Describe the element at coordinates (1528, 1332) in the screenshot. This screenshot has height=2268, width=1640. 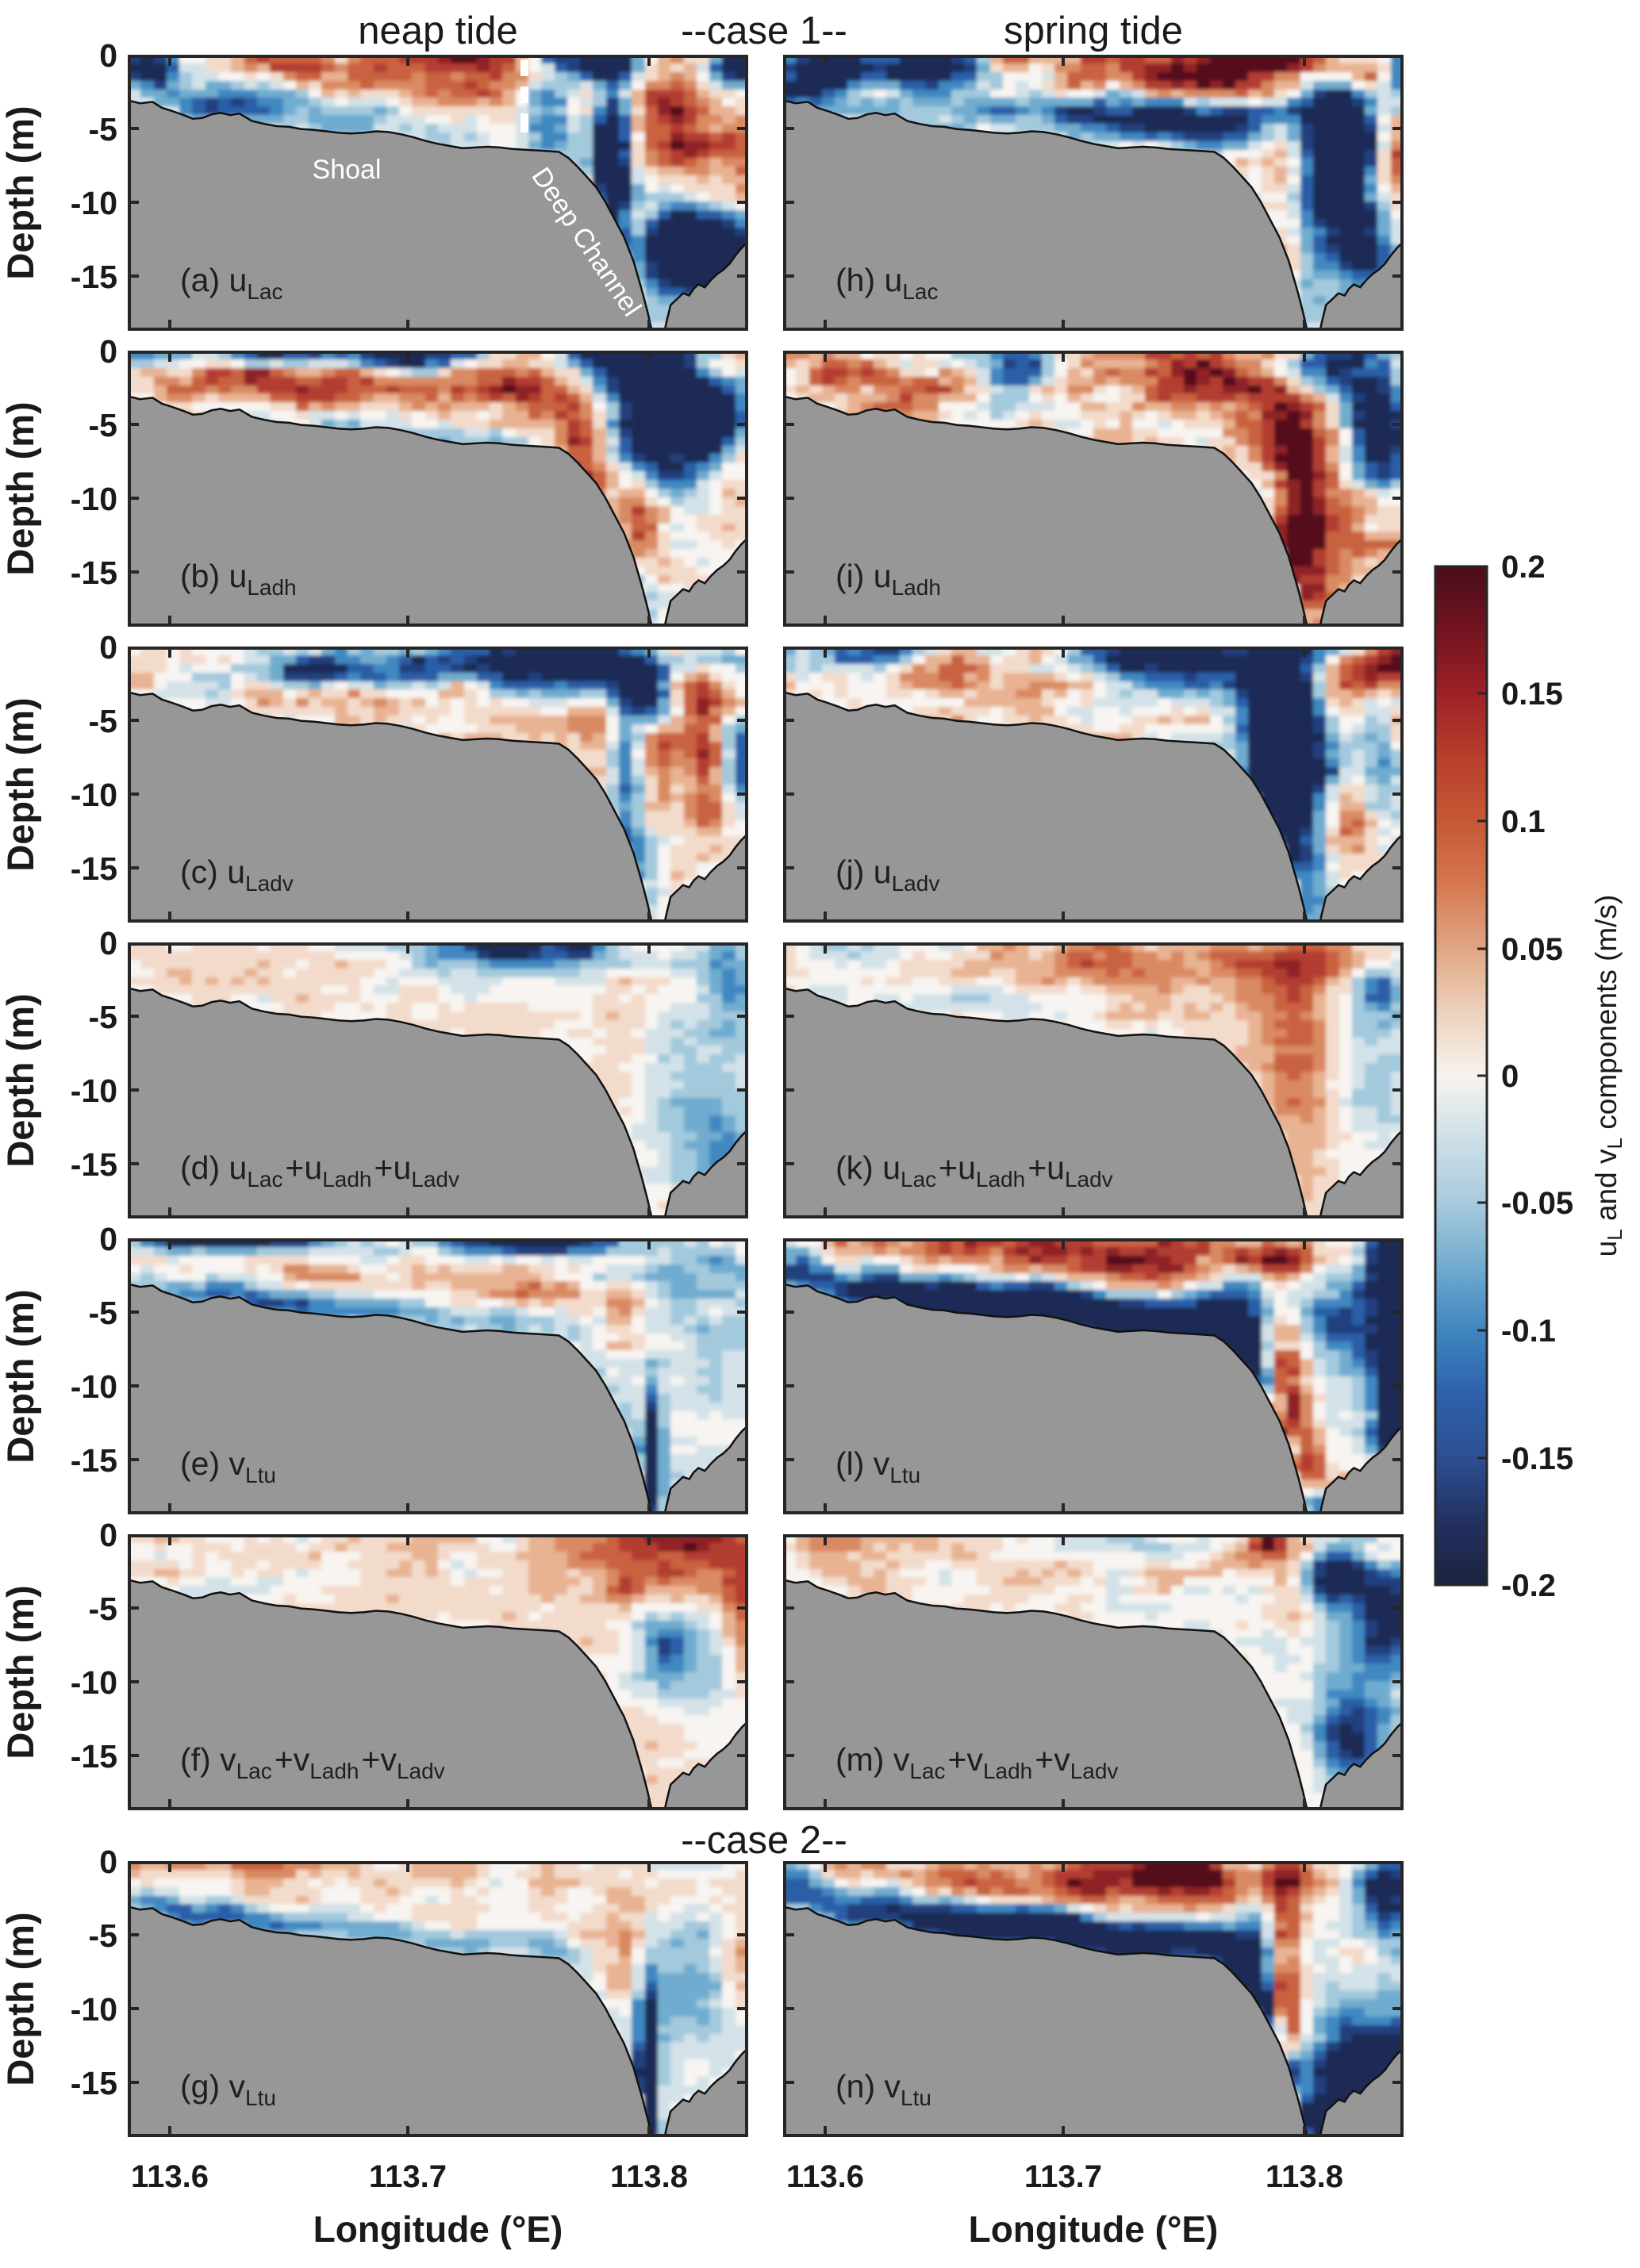
I see `svg-text: -0.1` at that location.